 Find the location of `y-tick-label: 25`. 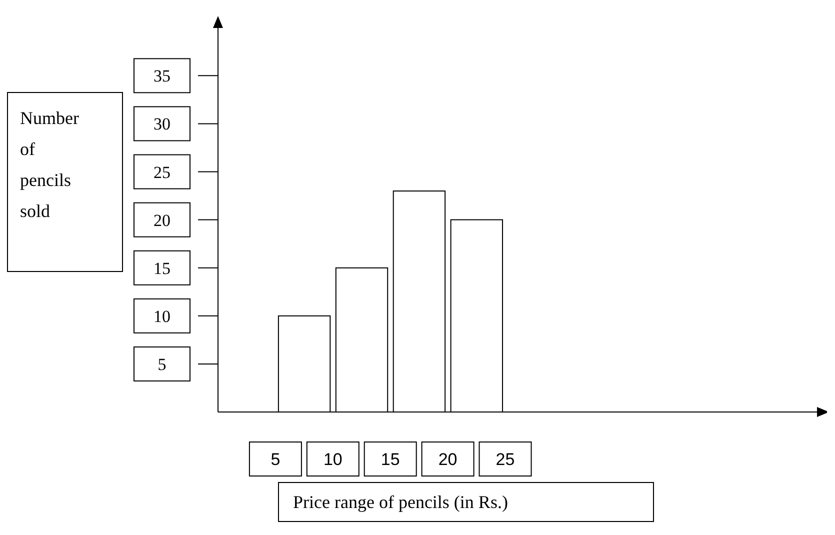

y-tick-label: 25 is located at coordinates (162, 172).